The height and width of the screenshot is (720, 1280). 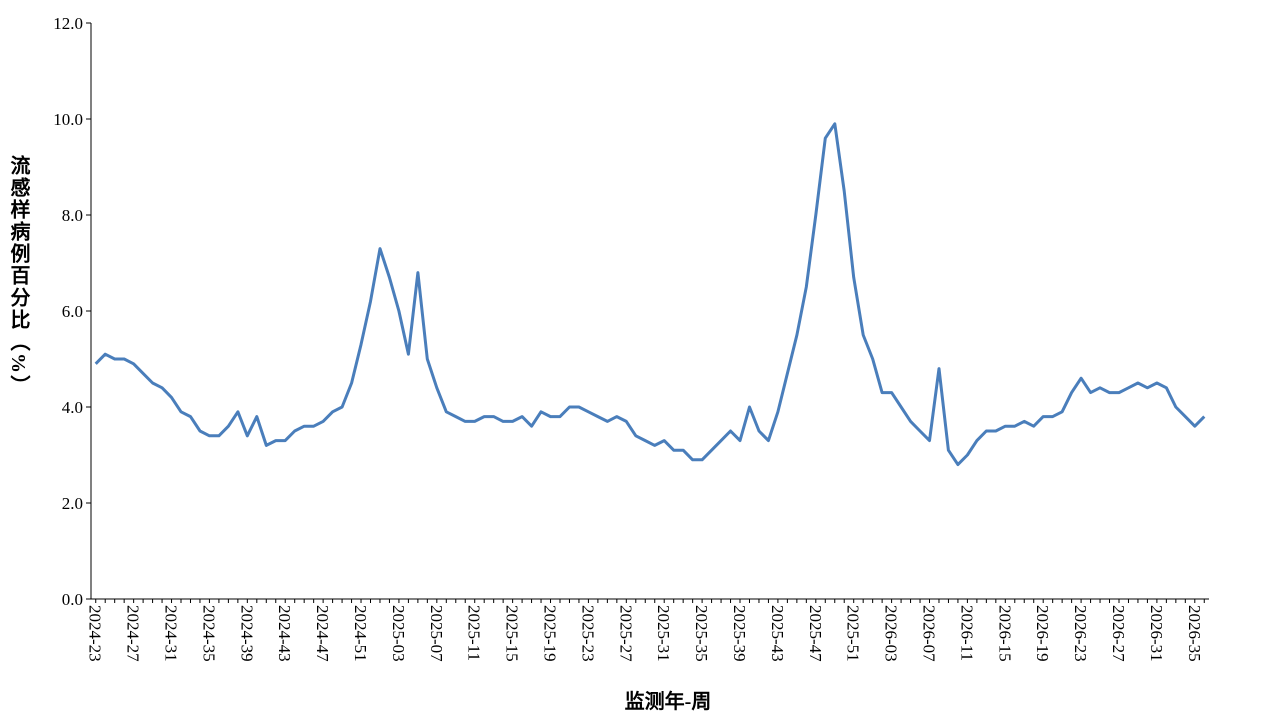 I want to click on y-axis-label: 流感样病例百分比（%）, so click(x=18, y=275).